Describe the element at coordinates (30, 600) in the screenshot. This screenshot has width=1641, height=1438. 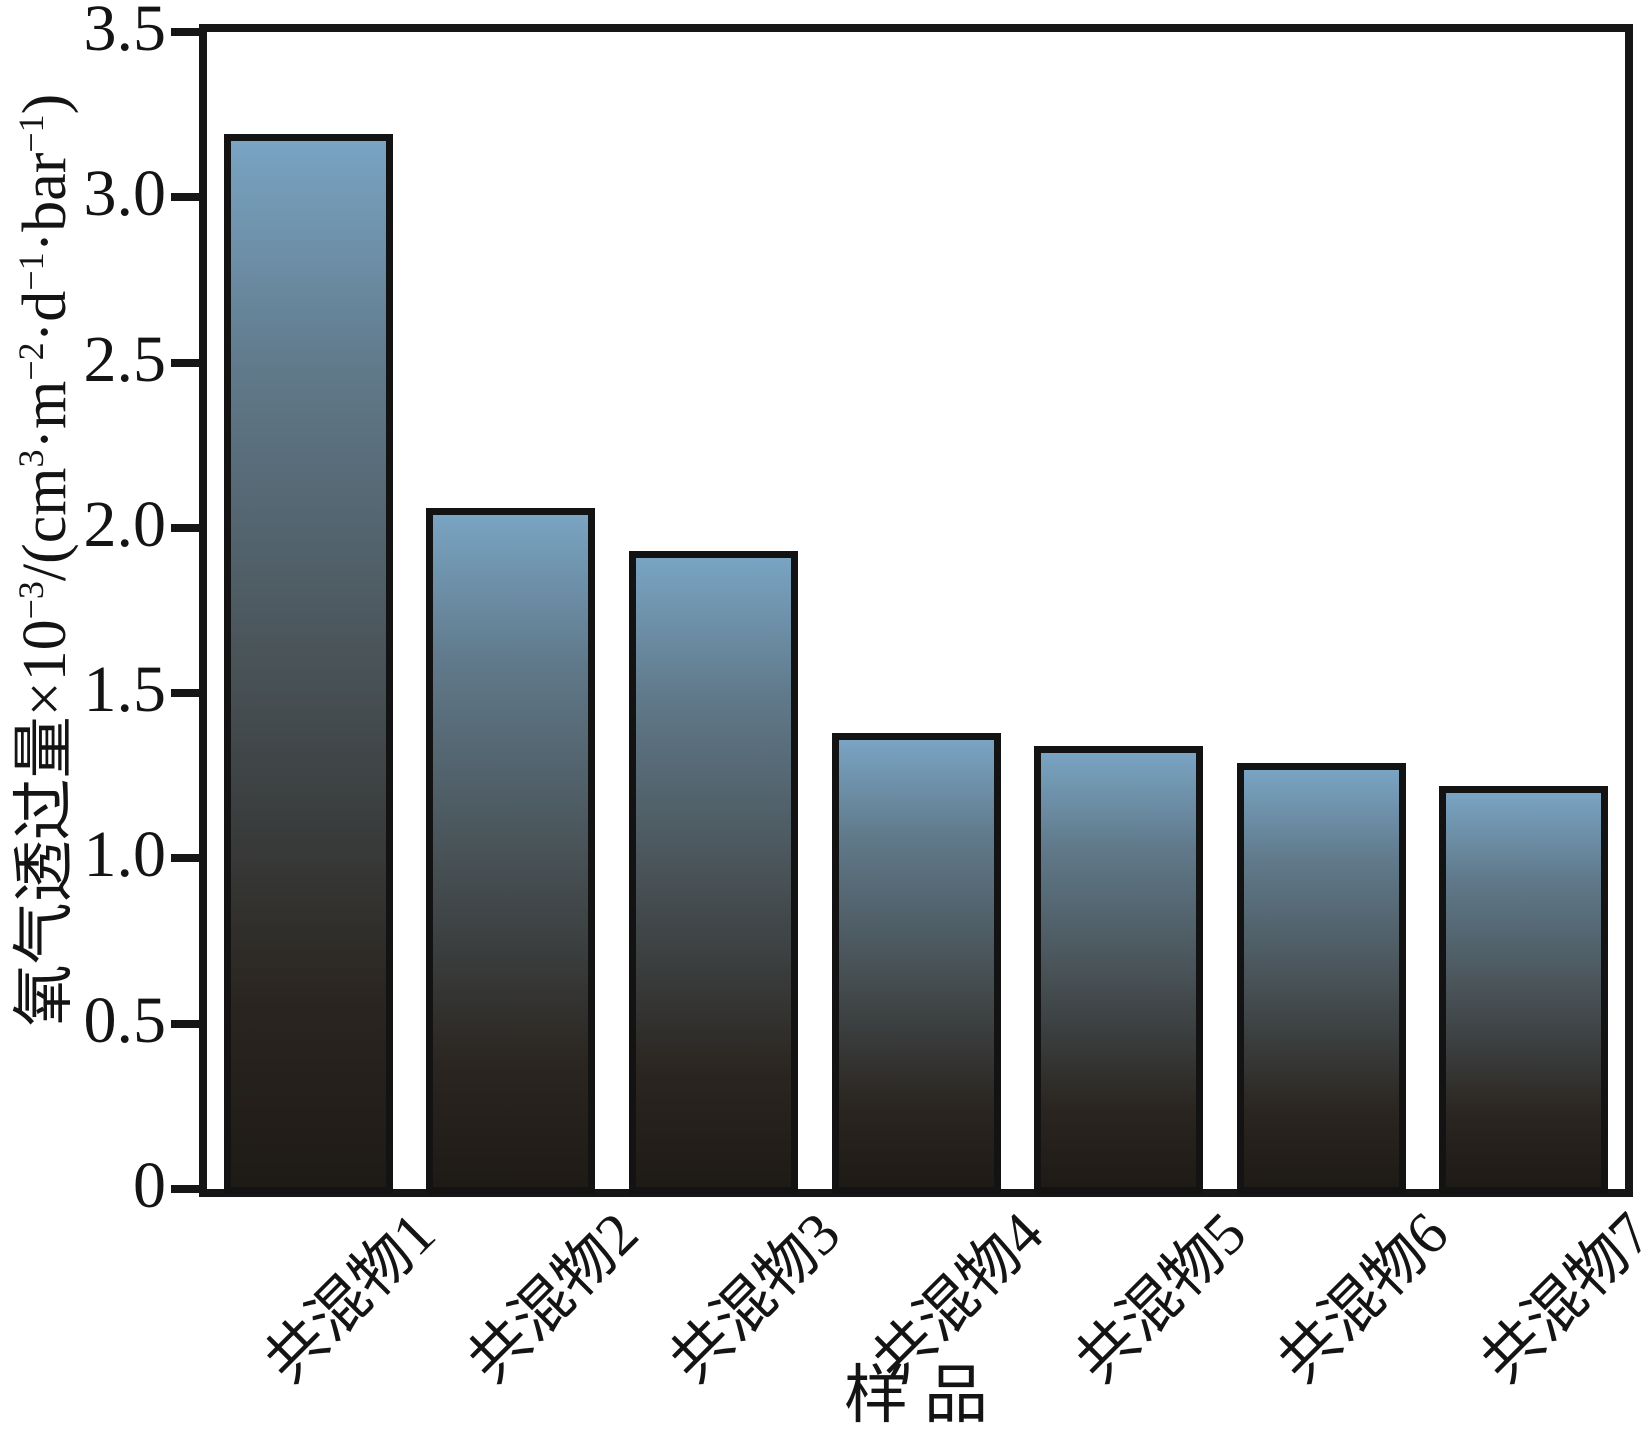
I see `y-axis-title-superscript: −3` at that location.